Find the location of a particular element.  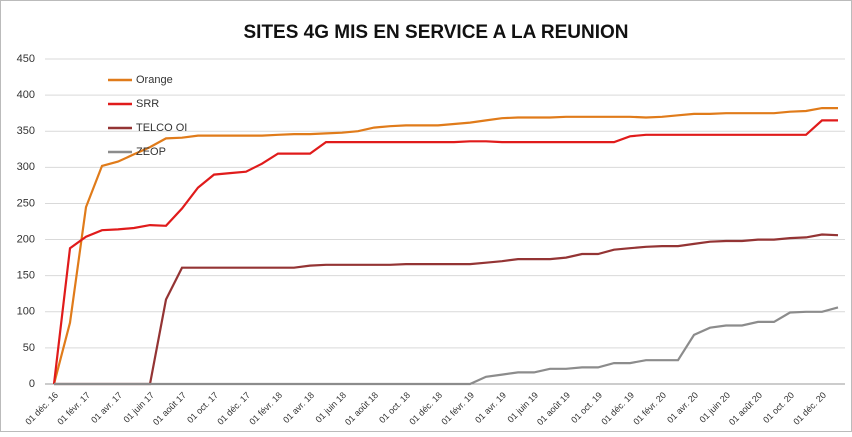

legend-label: SRR is located at coordinates (147, 104).